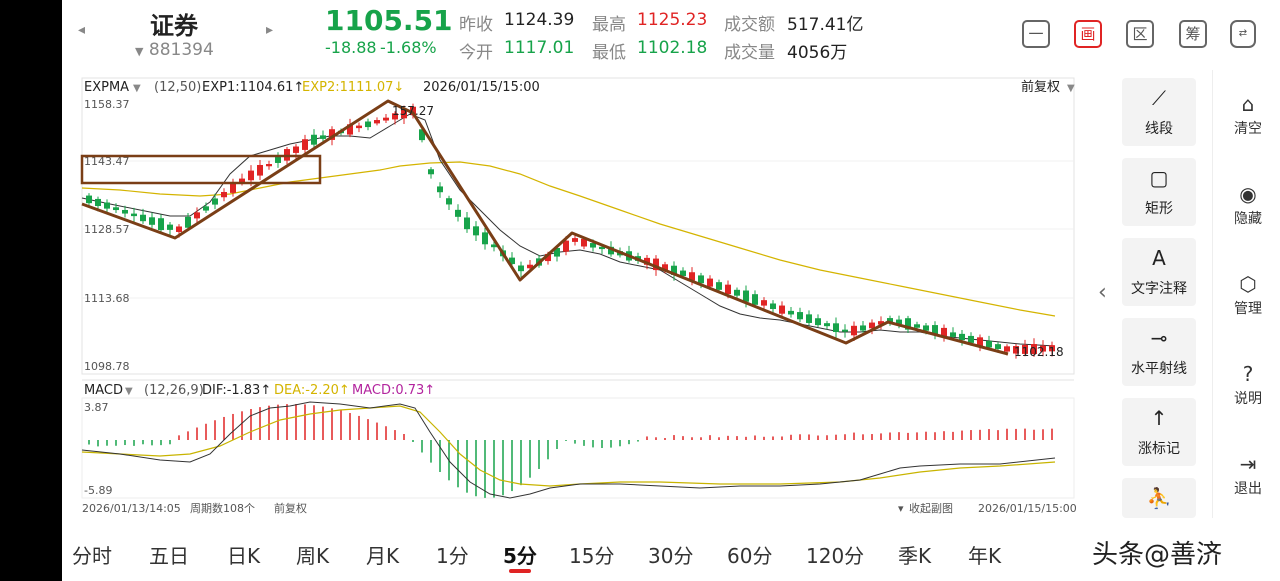 The width and height of the screenshot is (1280, 581). What do you see at coordinates (476, 53) in the screenshot?
I see `open-label: 今开` at bounding box center [476, 53].